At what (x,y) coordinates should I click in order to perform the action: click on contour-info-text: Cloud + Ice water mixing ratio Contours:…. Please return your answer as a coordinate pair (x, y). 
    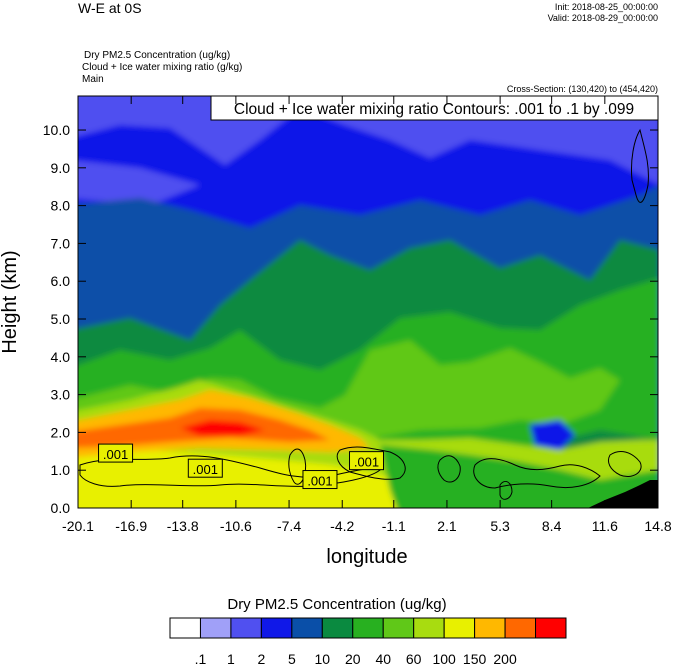
    Looking at the image, I should click on (434, 109).